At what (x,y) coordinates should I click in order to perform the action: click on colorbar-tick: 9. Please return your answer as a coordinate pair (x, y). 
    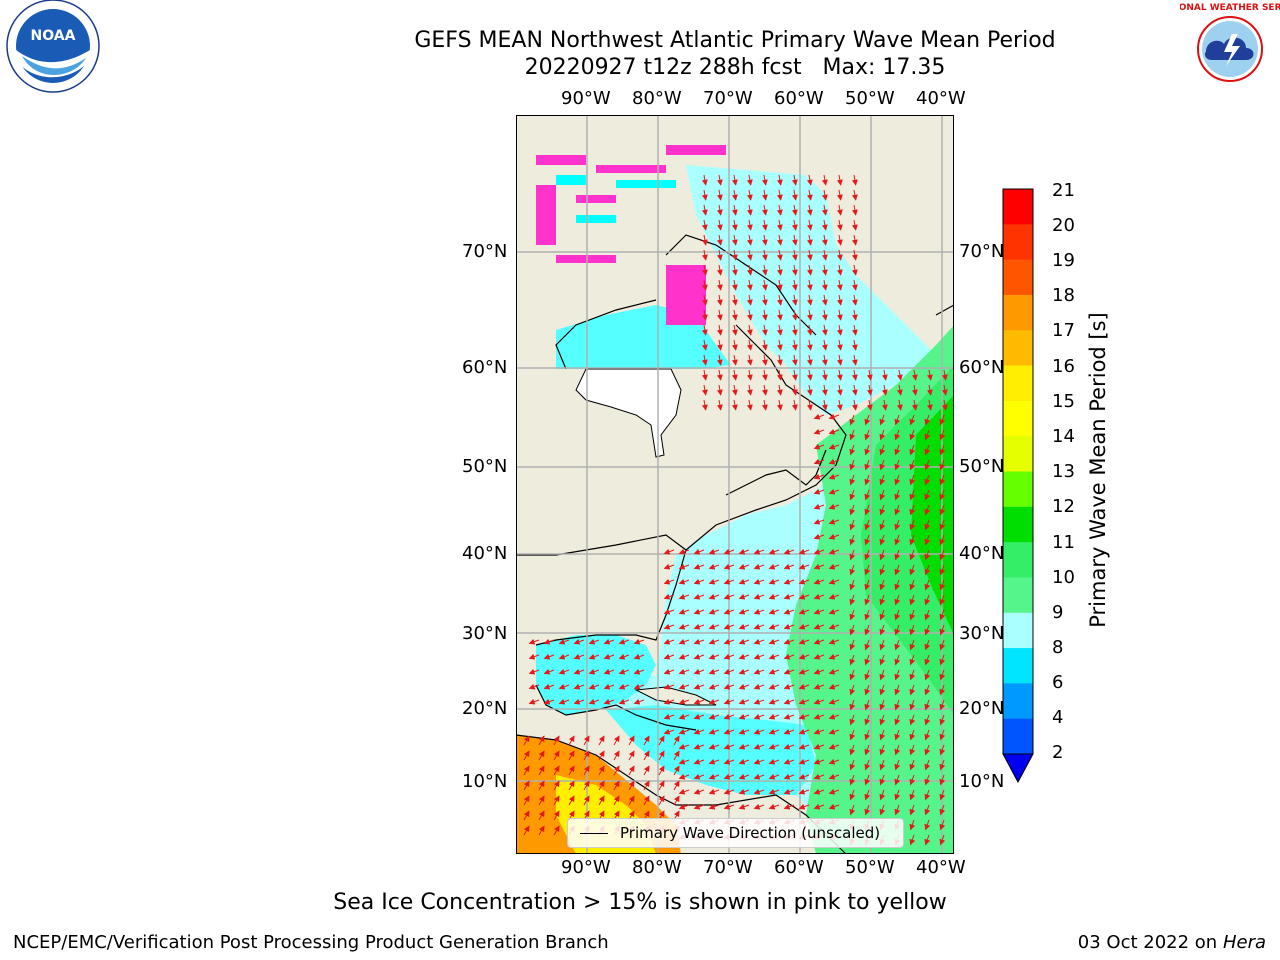
    Looking at the image, I should click on (1058, 612).